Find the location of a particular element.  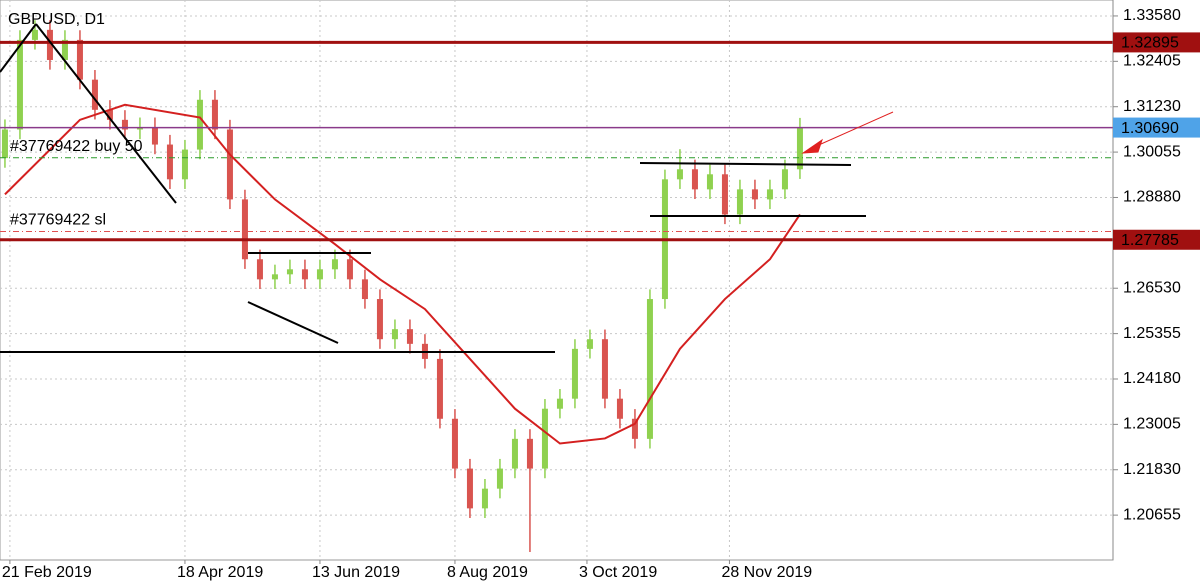

x-tick-label: 8 Aug 2019 is located at coordinates (487, 572).